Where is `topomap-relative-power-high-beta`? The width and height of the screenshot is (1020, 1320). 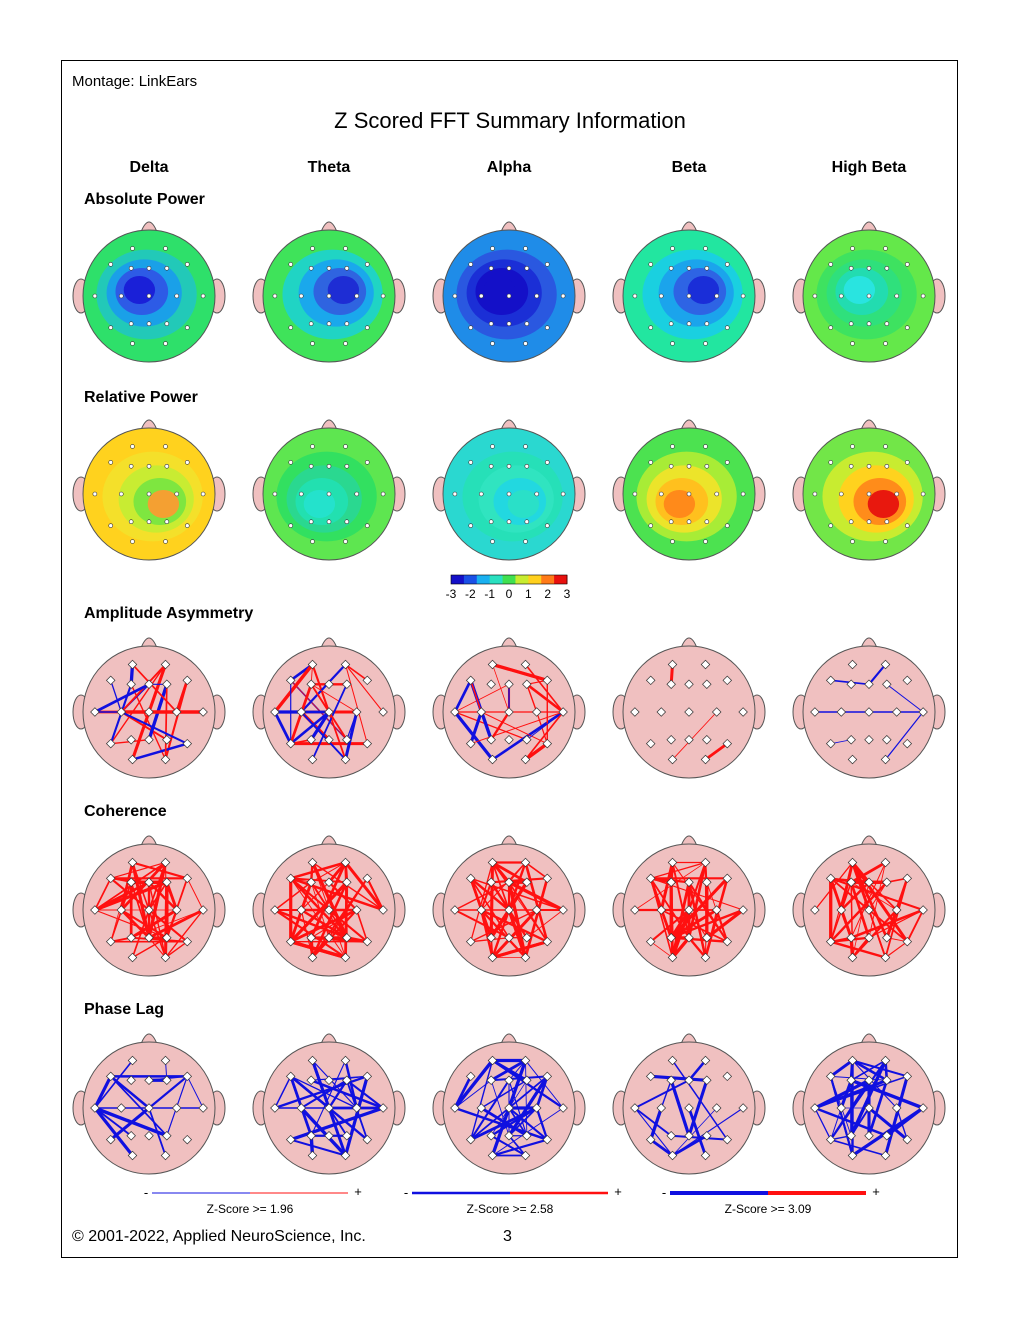 topomap-relative-power-high-beta is located at coordinates (869, 490).